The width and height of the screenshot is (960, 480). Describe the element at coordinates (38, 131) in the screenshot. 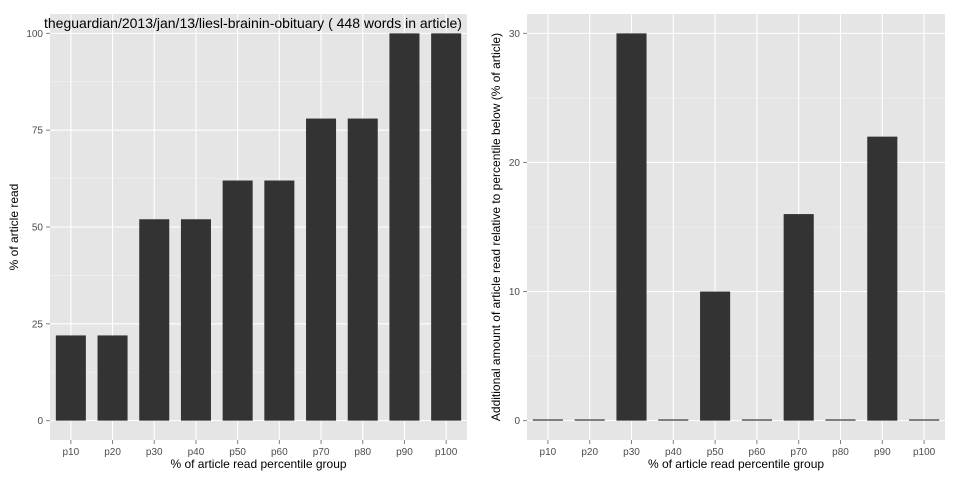

I see `y-tick-label: 75` at that location.